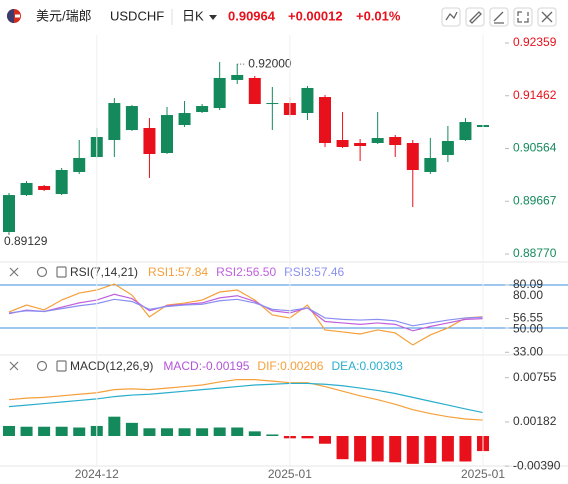  I want to click on y-tick-label: 80.00, so click(528, 295).